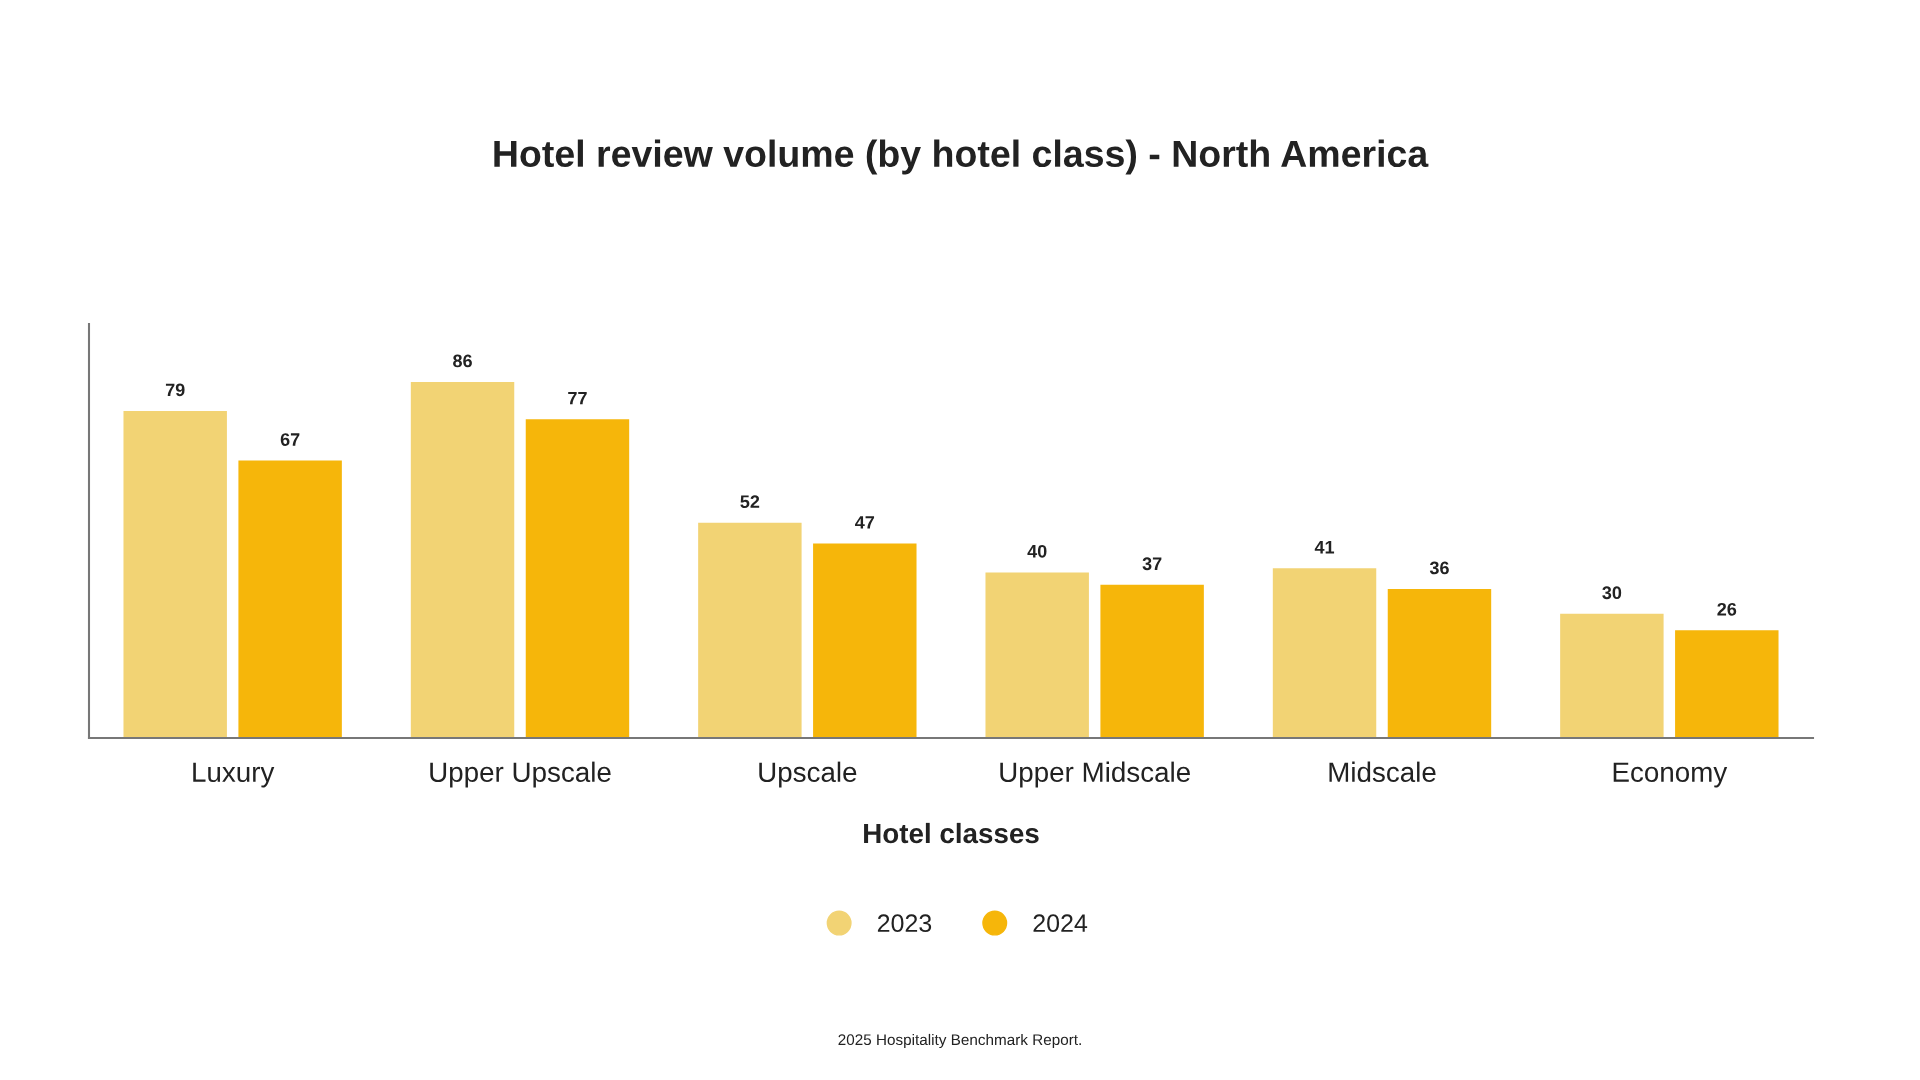  Describe the element at coordinates (1060, 923) in the screenshot. I see `legend-label: 2024` at that location.